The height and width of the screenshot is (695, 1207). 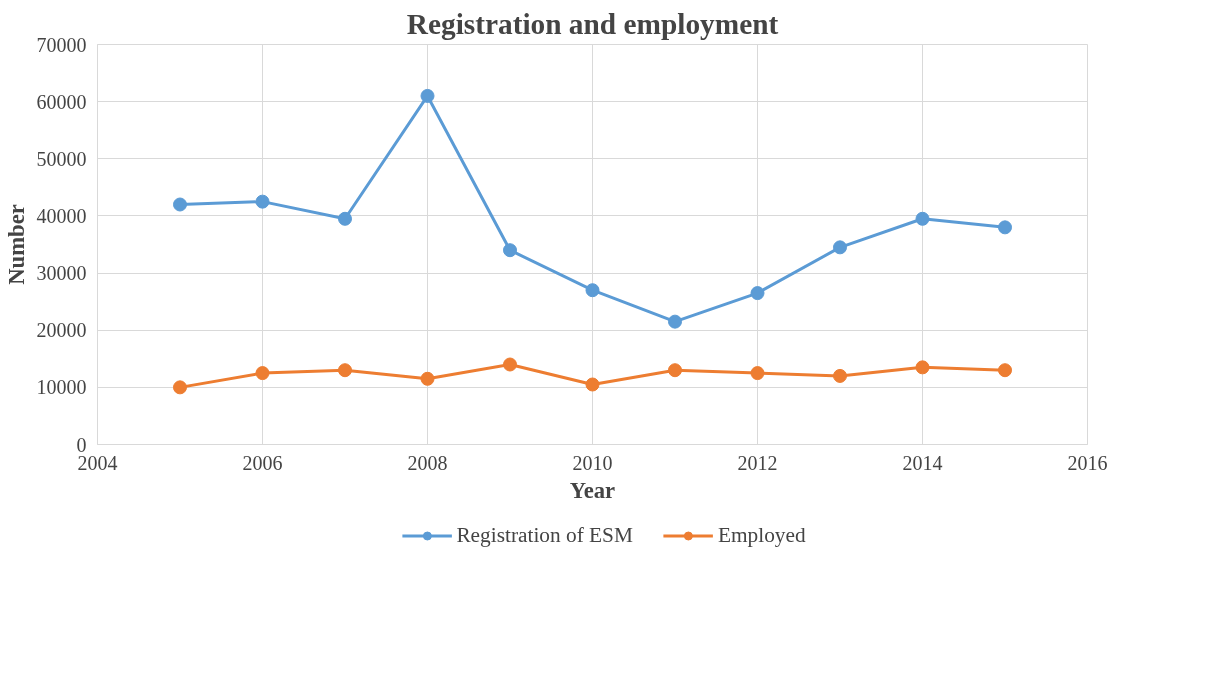 I want to click on x-tick-label: 2010, so click(x=592, y=462).